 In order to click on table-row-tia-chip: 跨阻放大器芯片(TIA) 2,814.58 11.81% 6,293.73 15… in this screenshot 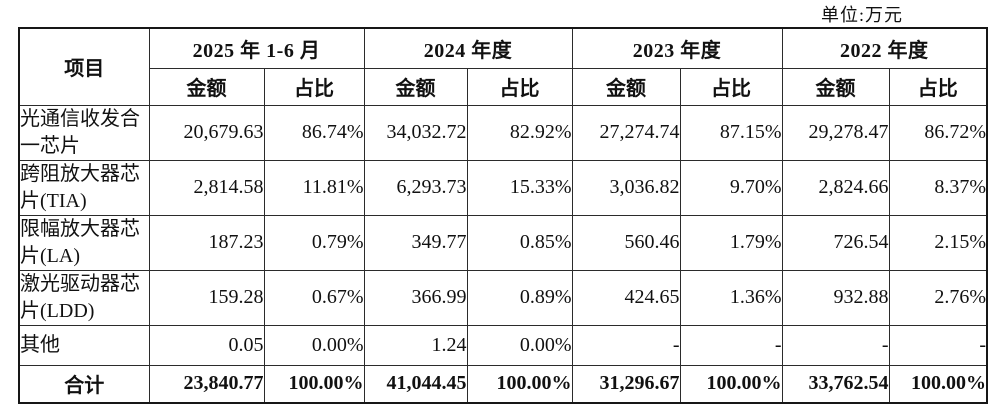, I will do `click(503, 187)`.